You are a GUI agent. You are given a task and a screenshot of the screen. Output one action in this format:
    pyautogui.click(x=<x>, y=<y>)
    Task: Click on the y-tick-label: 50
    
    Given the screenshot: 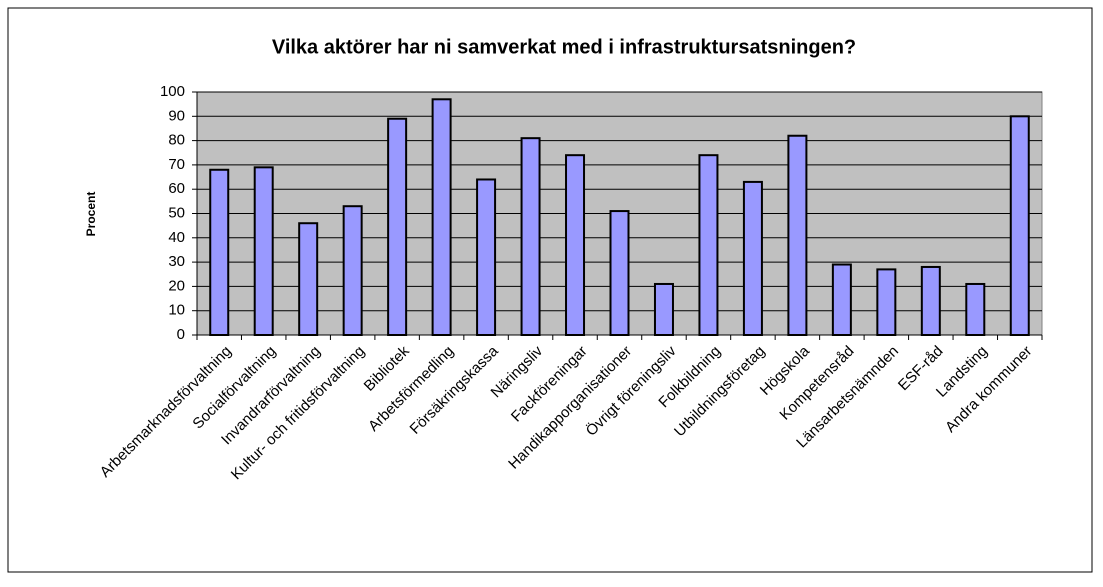 What is the action you would take?
    pyautogui.click(x=176, y=212)
    